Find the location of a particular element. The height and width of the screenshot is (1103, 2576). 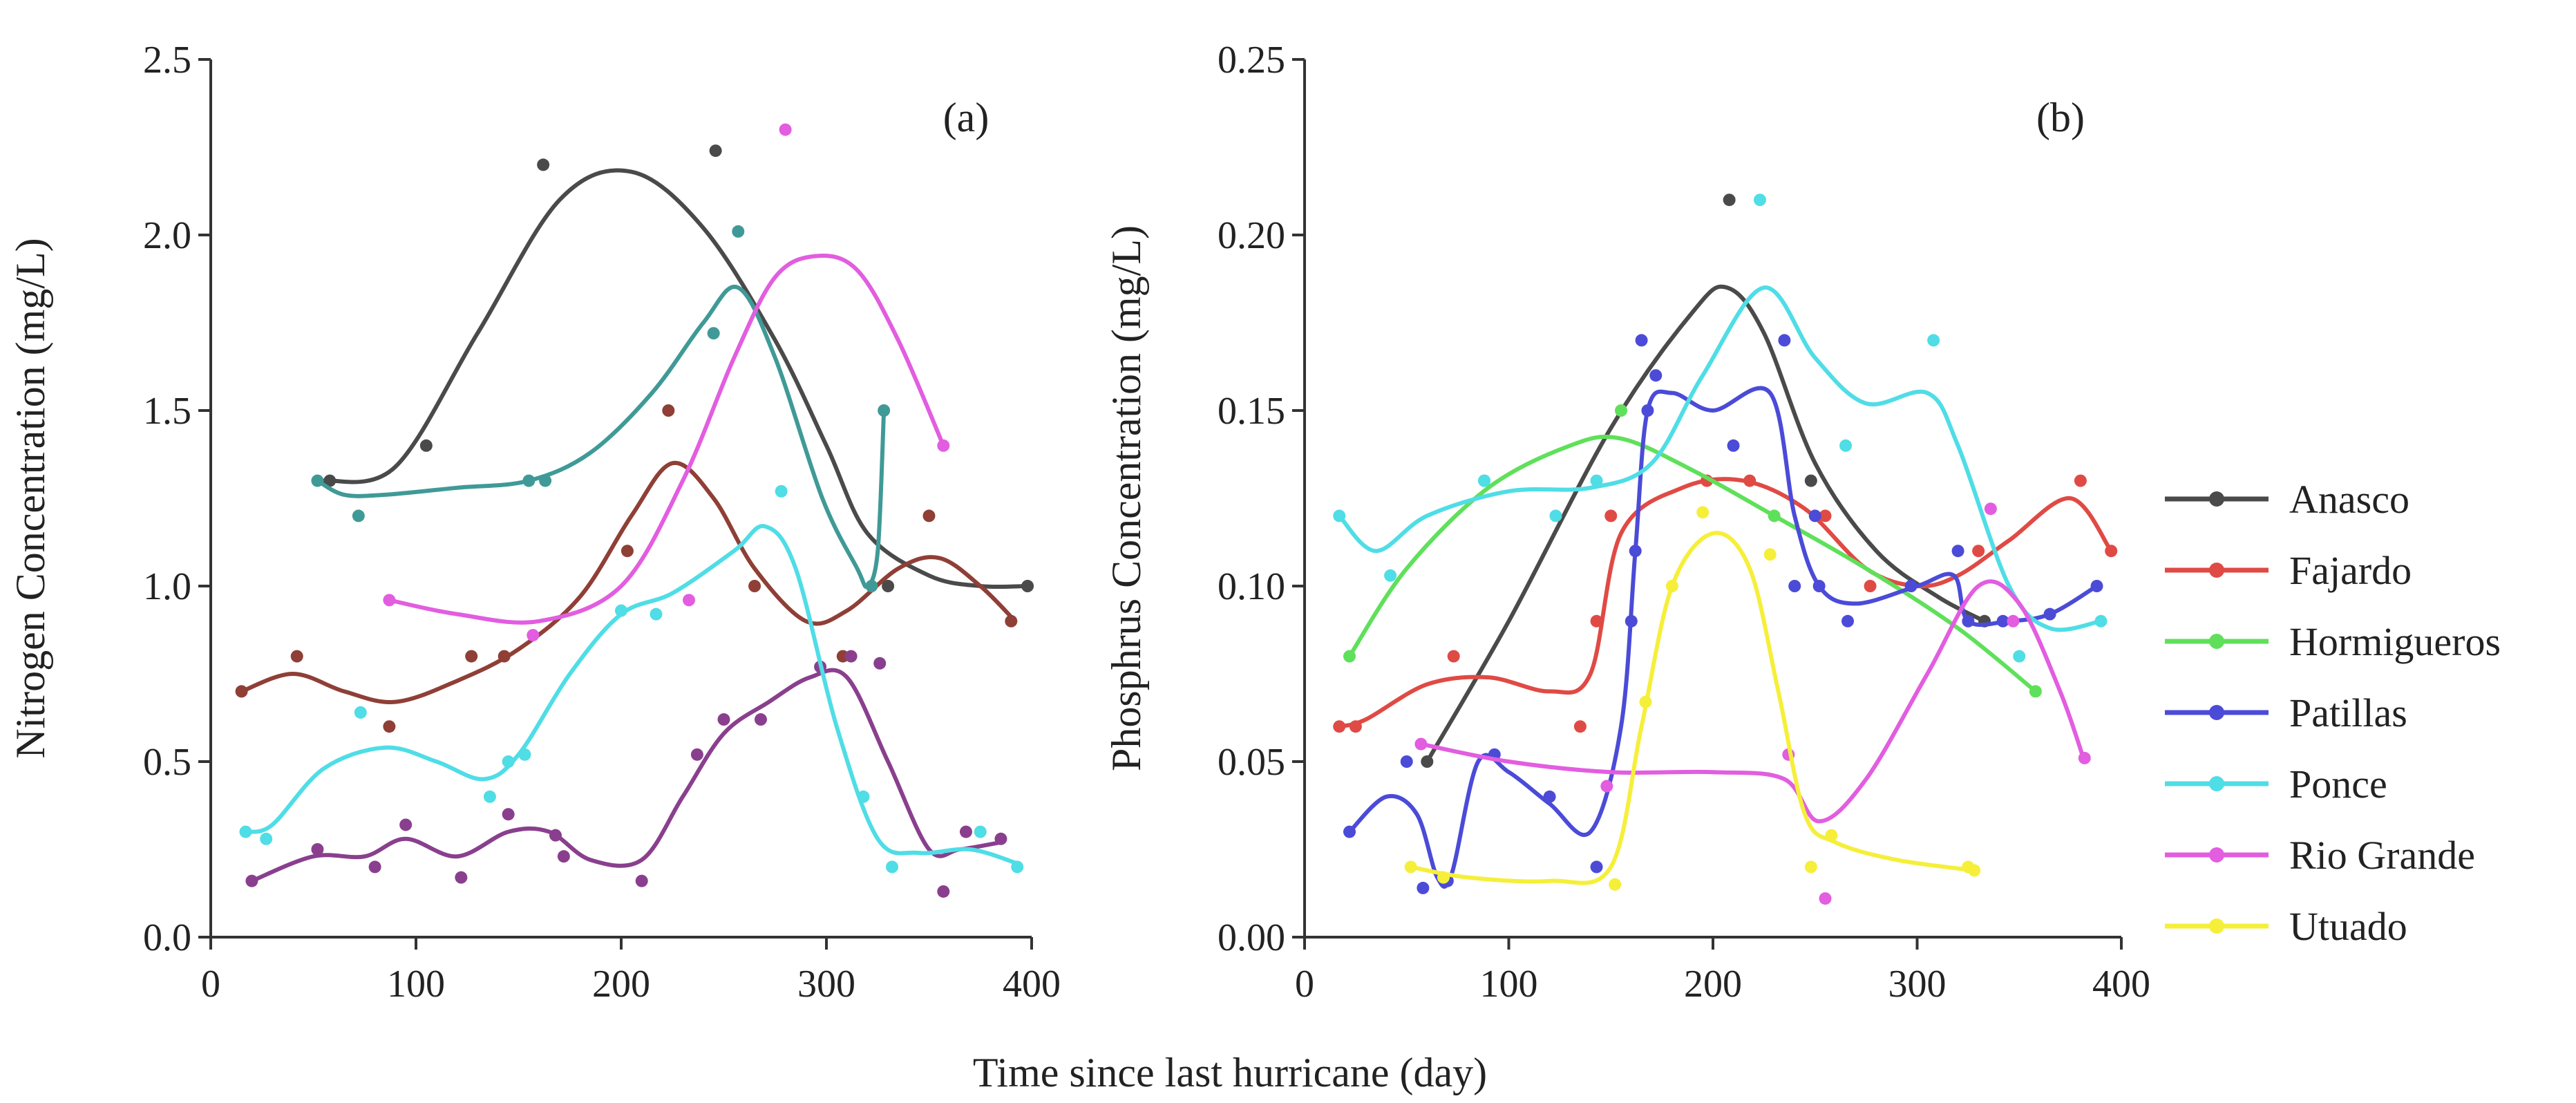

y-tick-label-b: 0.15 is located at coordinates (1251, 411).